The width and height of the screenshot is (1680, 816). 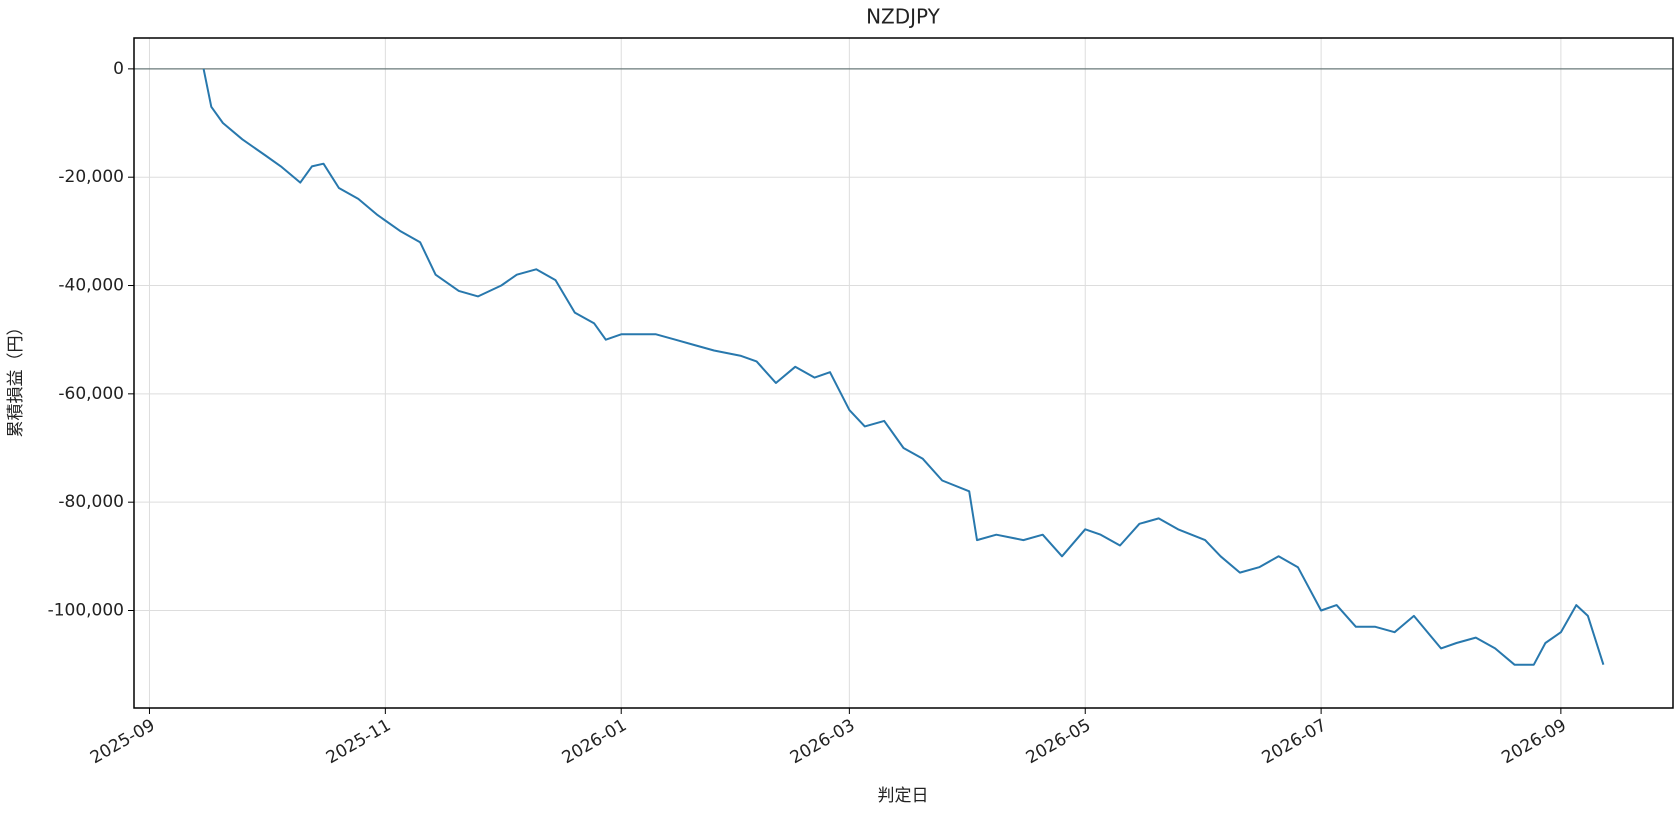 I want to click on y-tick-label: -80,000, so click(x=91, y=502).